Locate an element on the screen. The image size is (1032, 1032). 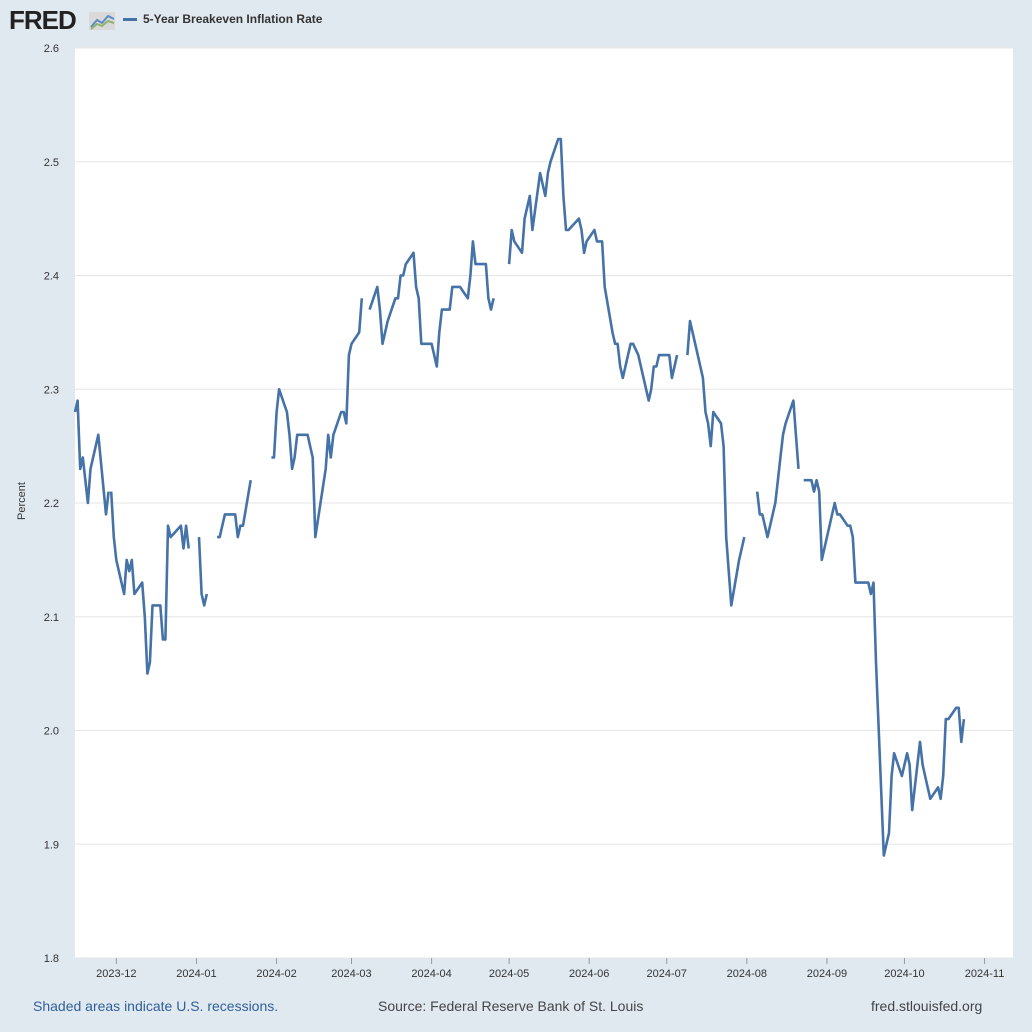
x-tick-label: 2023-12 is located at coordinates (116, 974).